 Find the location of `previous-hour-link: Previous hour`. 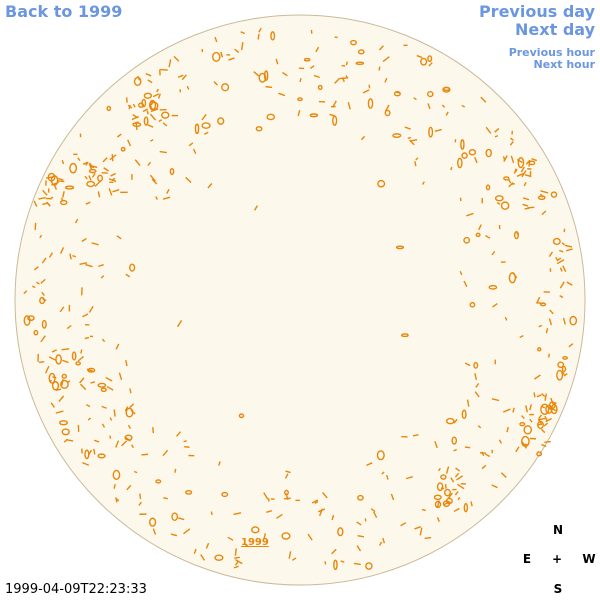

previous-hour-link: Previous hour is located at coordinates (551, 52).